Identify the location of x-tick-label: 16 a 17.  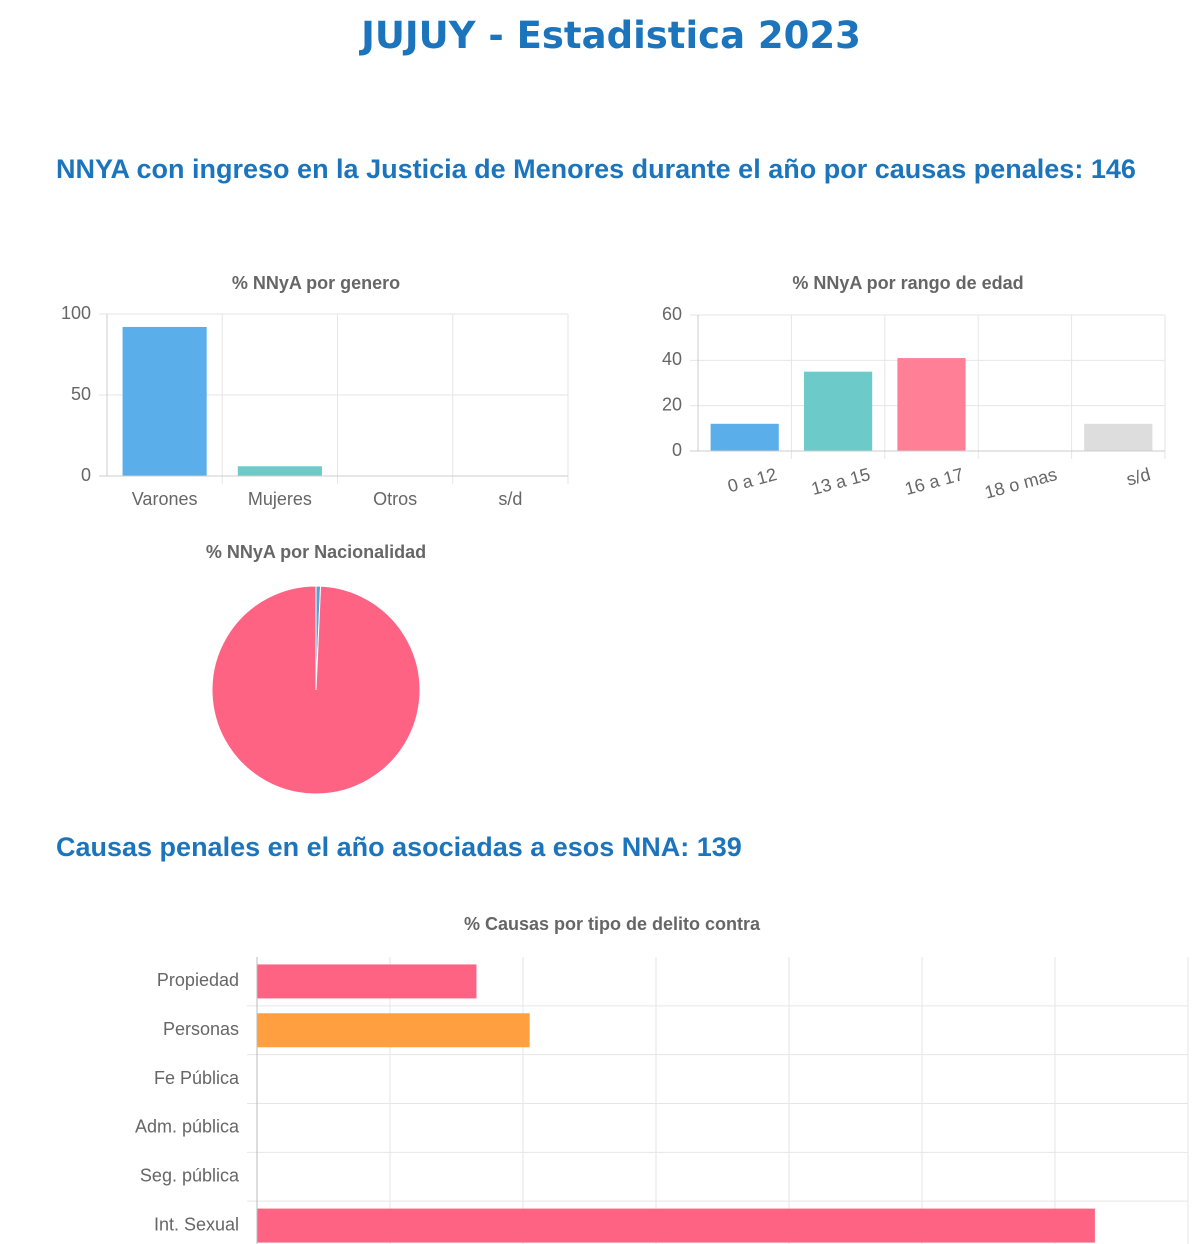
(934, 481).